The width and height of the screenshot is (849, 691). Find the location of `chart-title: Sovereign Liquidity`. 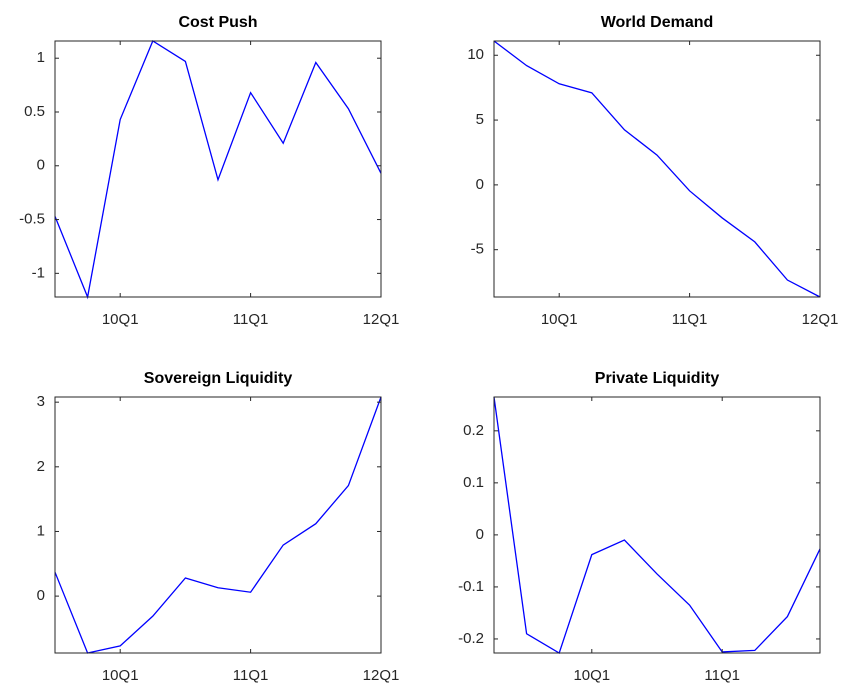

chart-title: Sovereign Liquidity is located at coordinates (218, 378).